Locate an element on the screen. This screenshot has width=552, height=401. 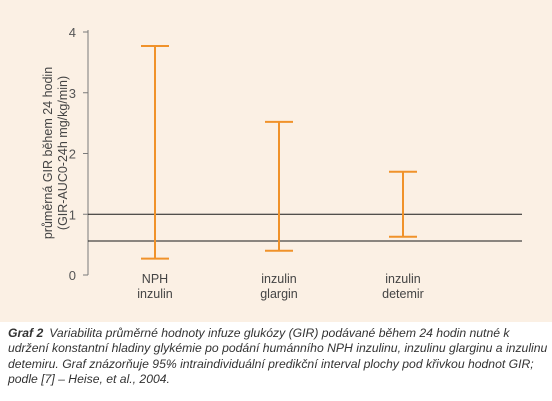
y-axis-title: průměrná GIR během 24 hodin is located at coordinates (48, 153).